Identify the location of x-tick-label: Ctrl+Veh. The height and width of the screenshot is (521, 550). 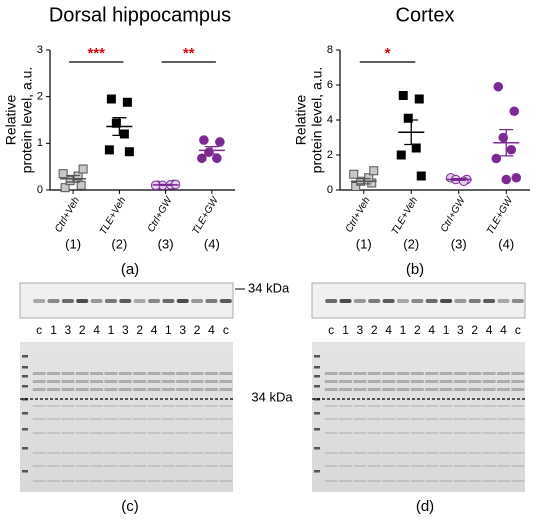
(358, 214).